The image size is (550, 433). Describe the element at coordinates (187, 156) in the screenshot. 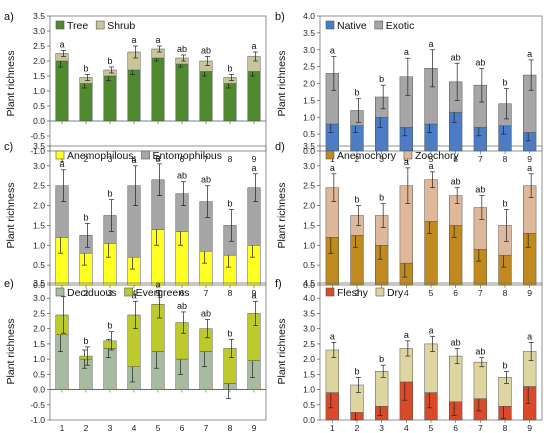

I see `legend-label: Entomophilous` at that location.